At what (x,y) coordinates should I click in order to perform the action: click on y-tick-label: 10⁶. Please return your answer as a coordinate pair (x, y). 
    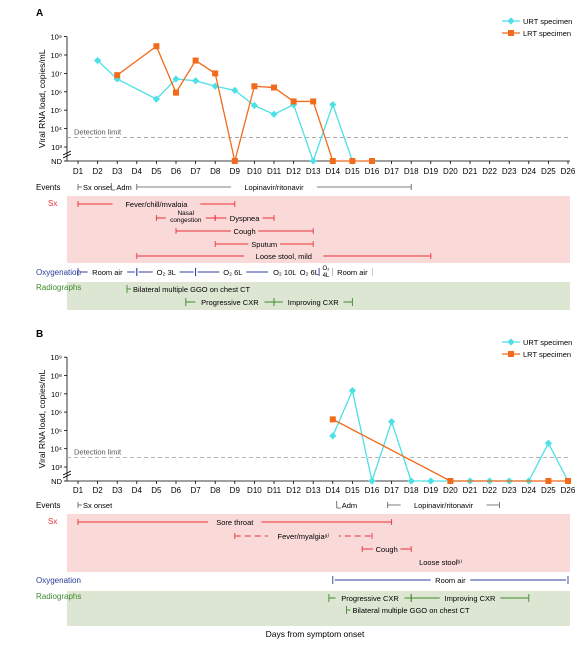
    Looking at the image, I should click on (56, 412).